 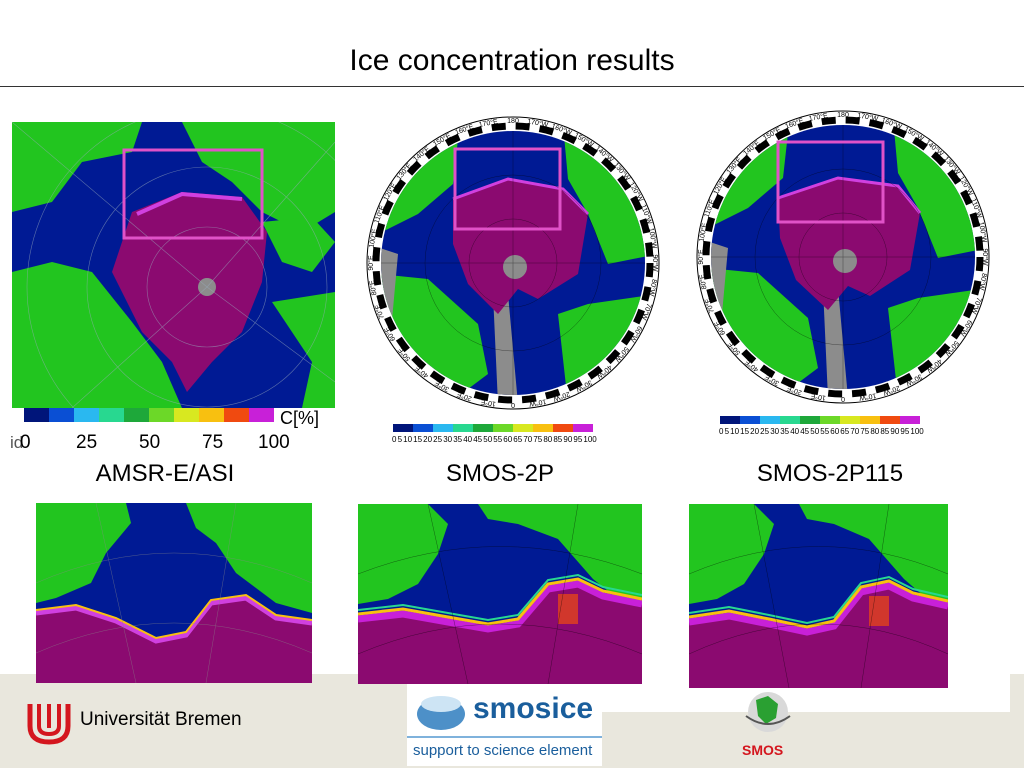 What do you see at coordinates (512, 60) in the screenshot?
I see `slide-title: Ice concentration results` at bounding box center [512, 60].